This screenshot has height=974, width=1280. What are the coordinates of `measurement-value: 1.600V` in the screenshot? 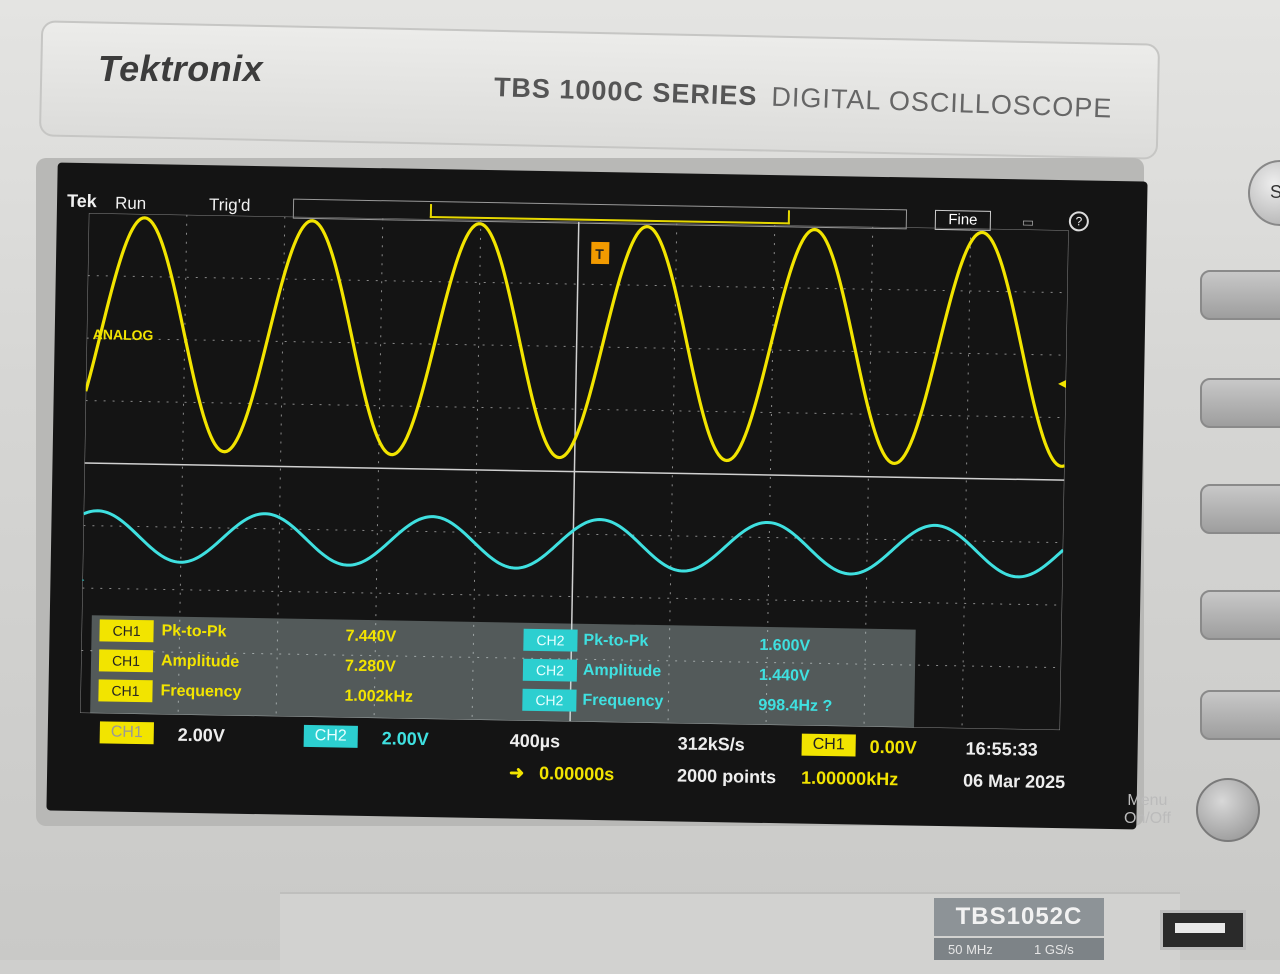 It's located at (785, 645).